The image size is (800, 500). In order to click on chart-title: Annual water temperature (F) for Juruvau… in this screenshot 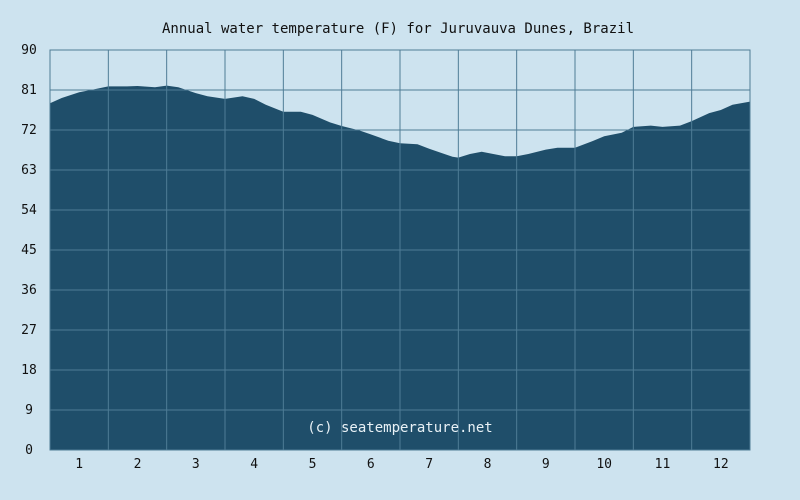, I will do `click(398, 29)`.